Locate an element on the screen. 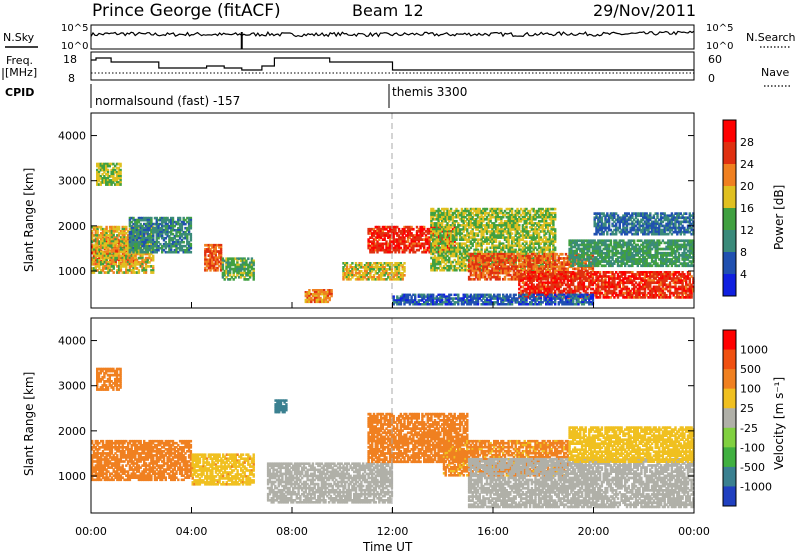  noise-right-tick-bottom: 10^0 is located at coordinates (719, 46).